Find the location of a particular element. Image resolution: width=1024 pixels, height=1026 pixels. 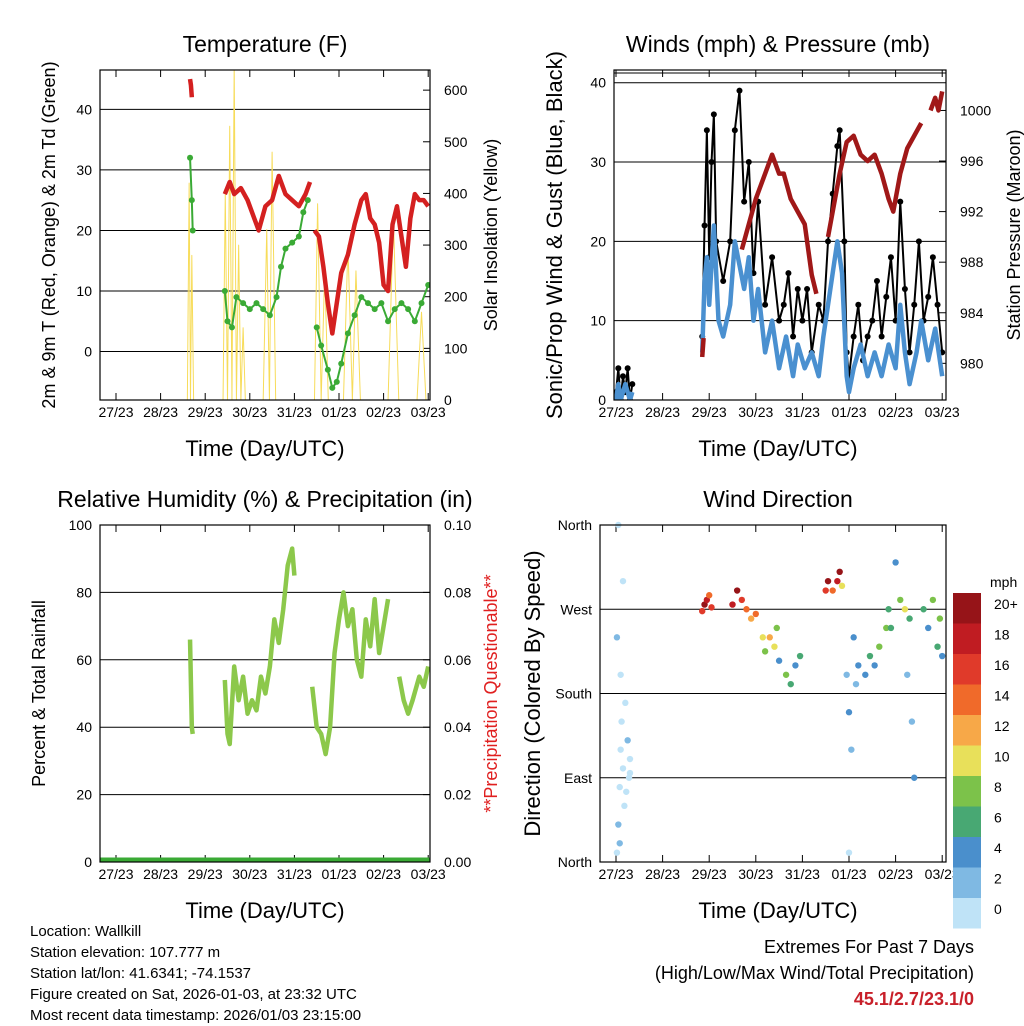

series-line-relative-humidity is located at coordinates (191, 687).